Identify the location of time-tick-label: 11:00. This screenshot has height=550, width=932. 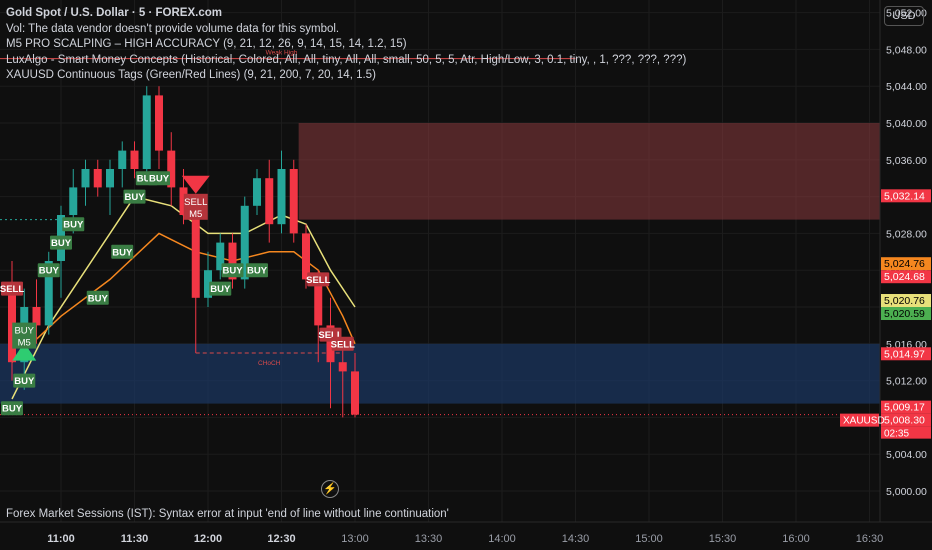
(61, 539).